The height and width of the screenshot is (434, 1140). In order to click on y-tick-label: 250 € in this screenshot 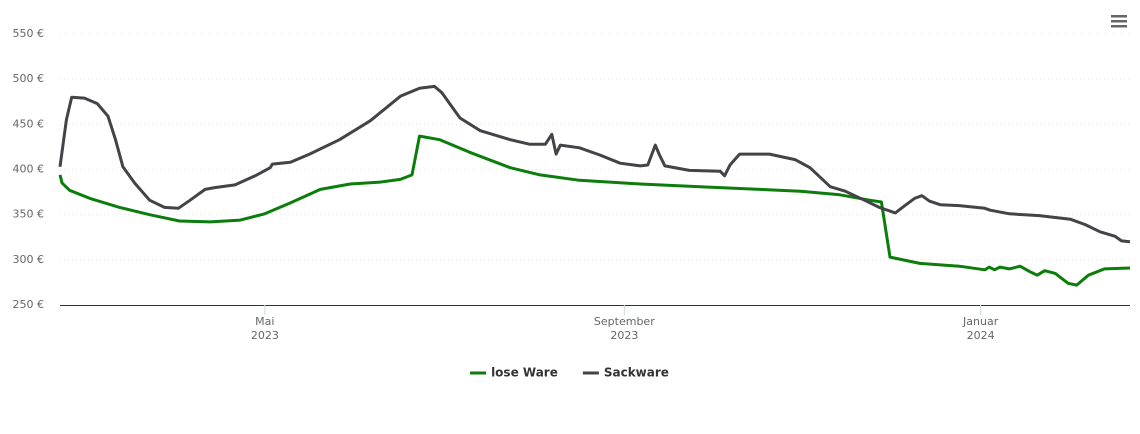, I will do `click(29, 304)`.